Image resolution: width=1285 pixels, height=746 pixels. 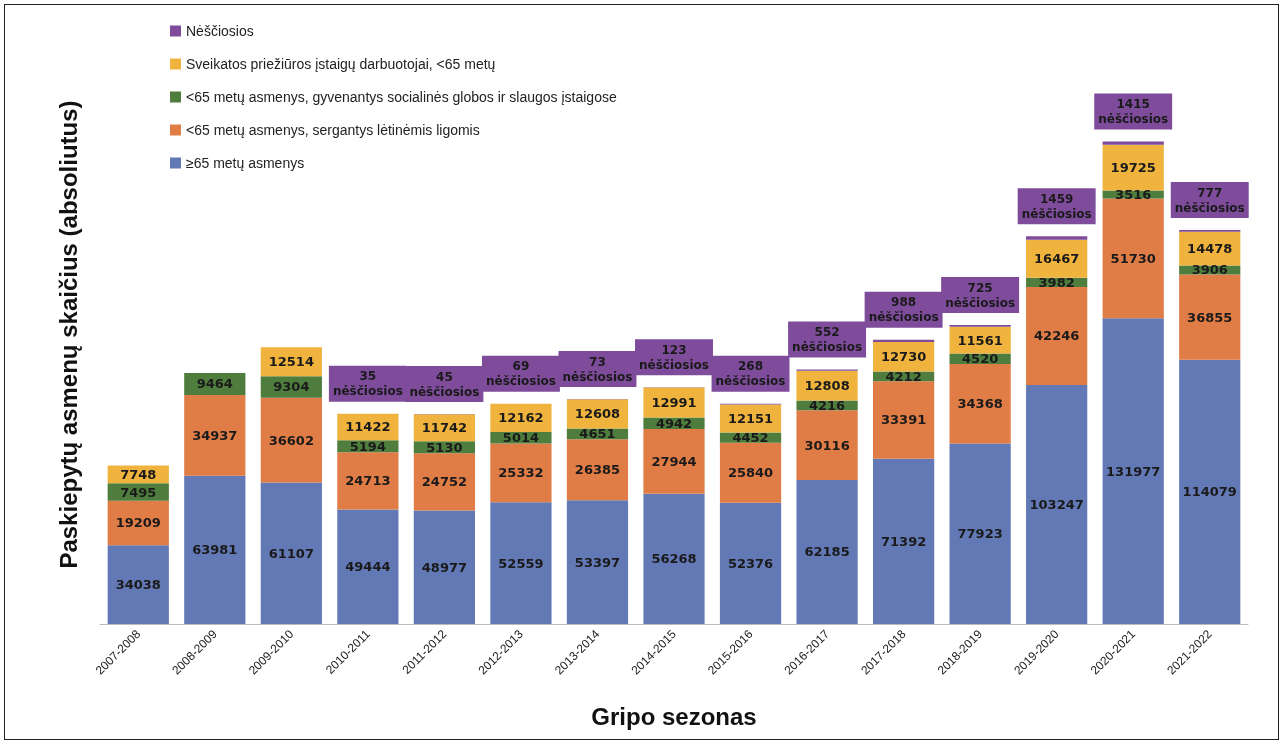 I want to click on data-label: 34937, so click(x=215, y=435).